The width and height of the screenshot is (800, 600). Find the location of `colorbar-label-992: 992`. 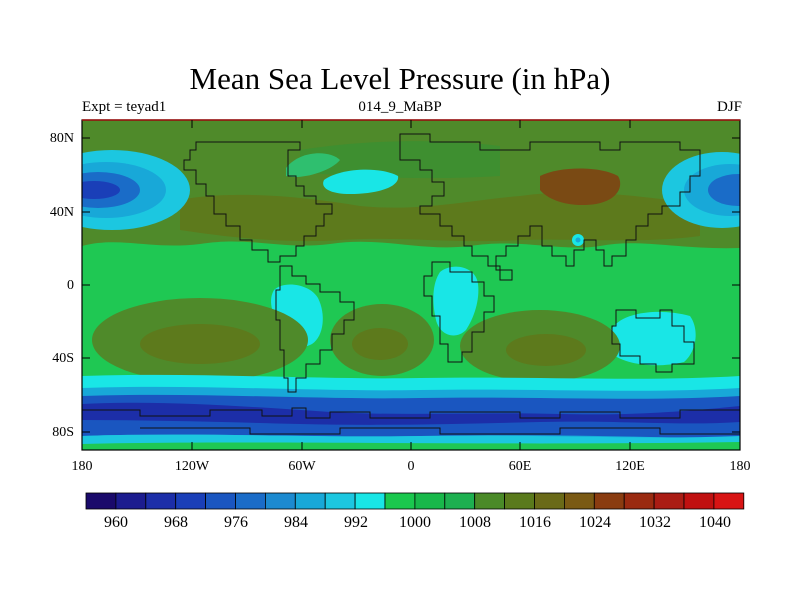

colorbar-label-992: 992 is located at coordinates (356, 522).